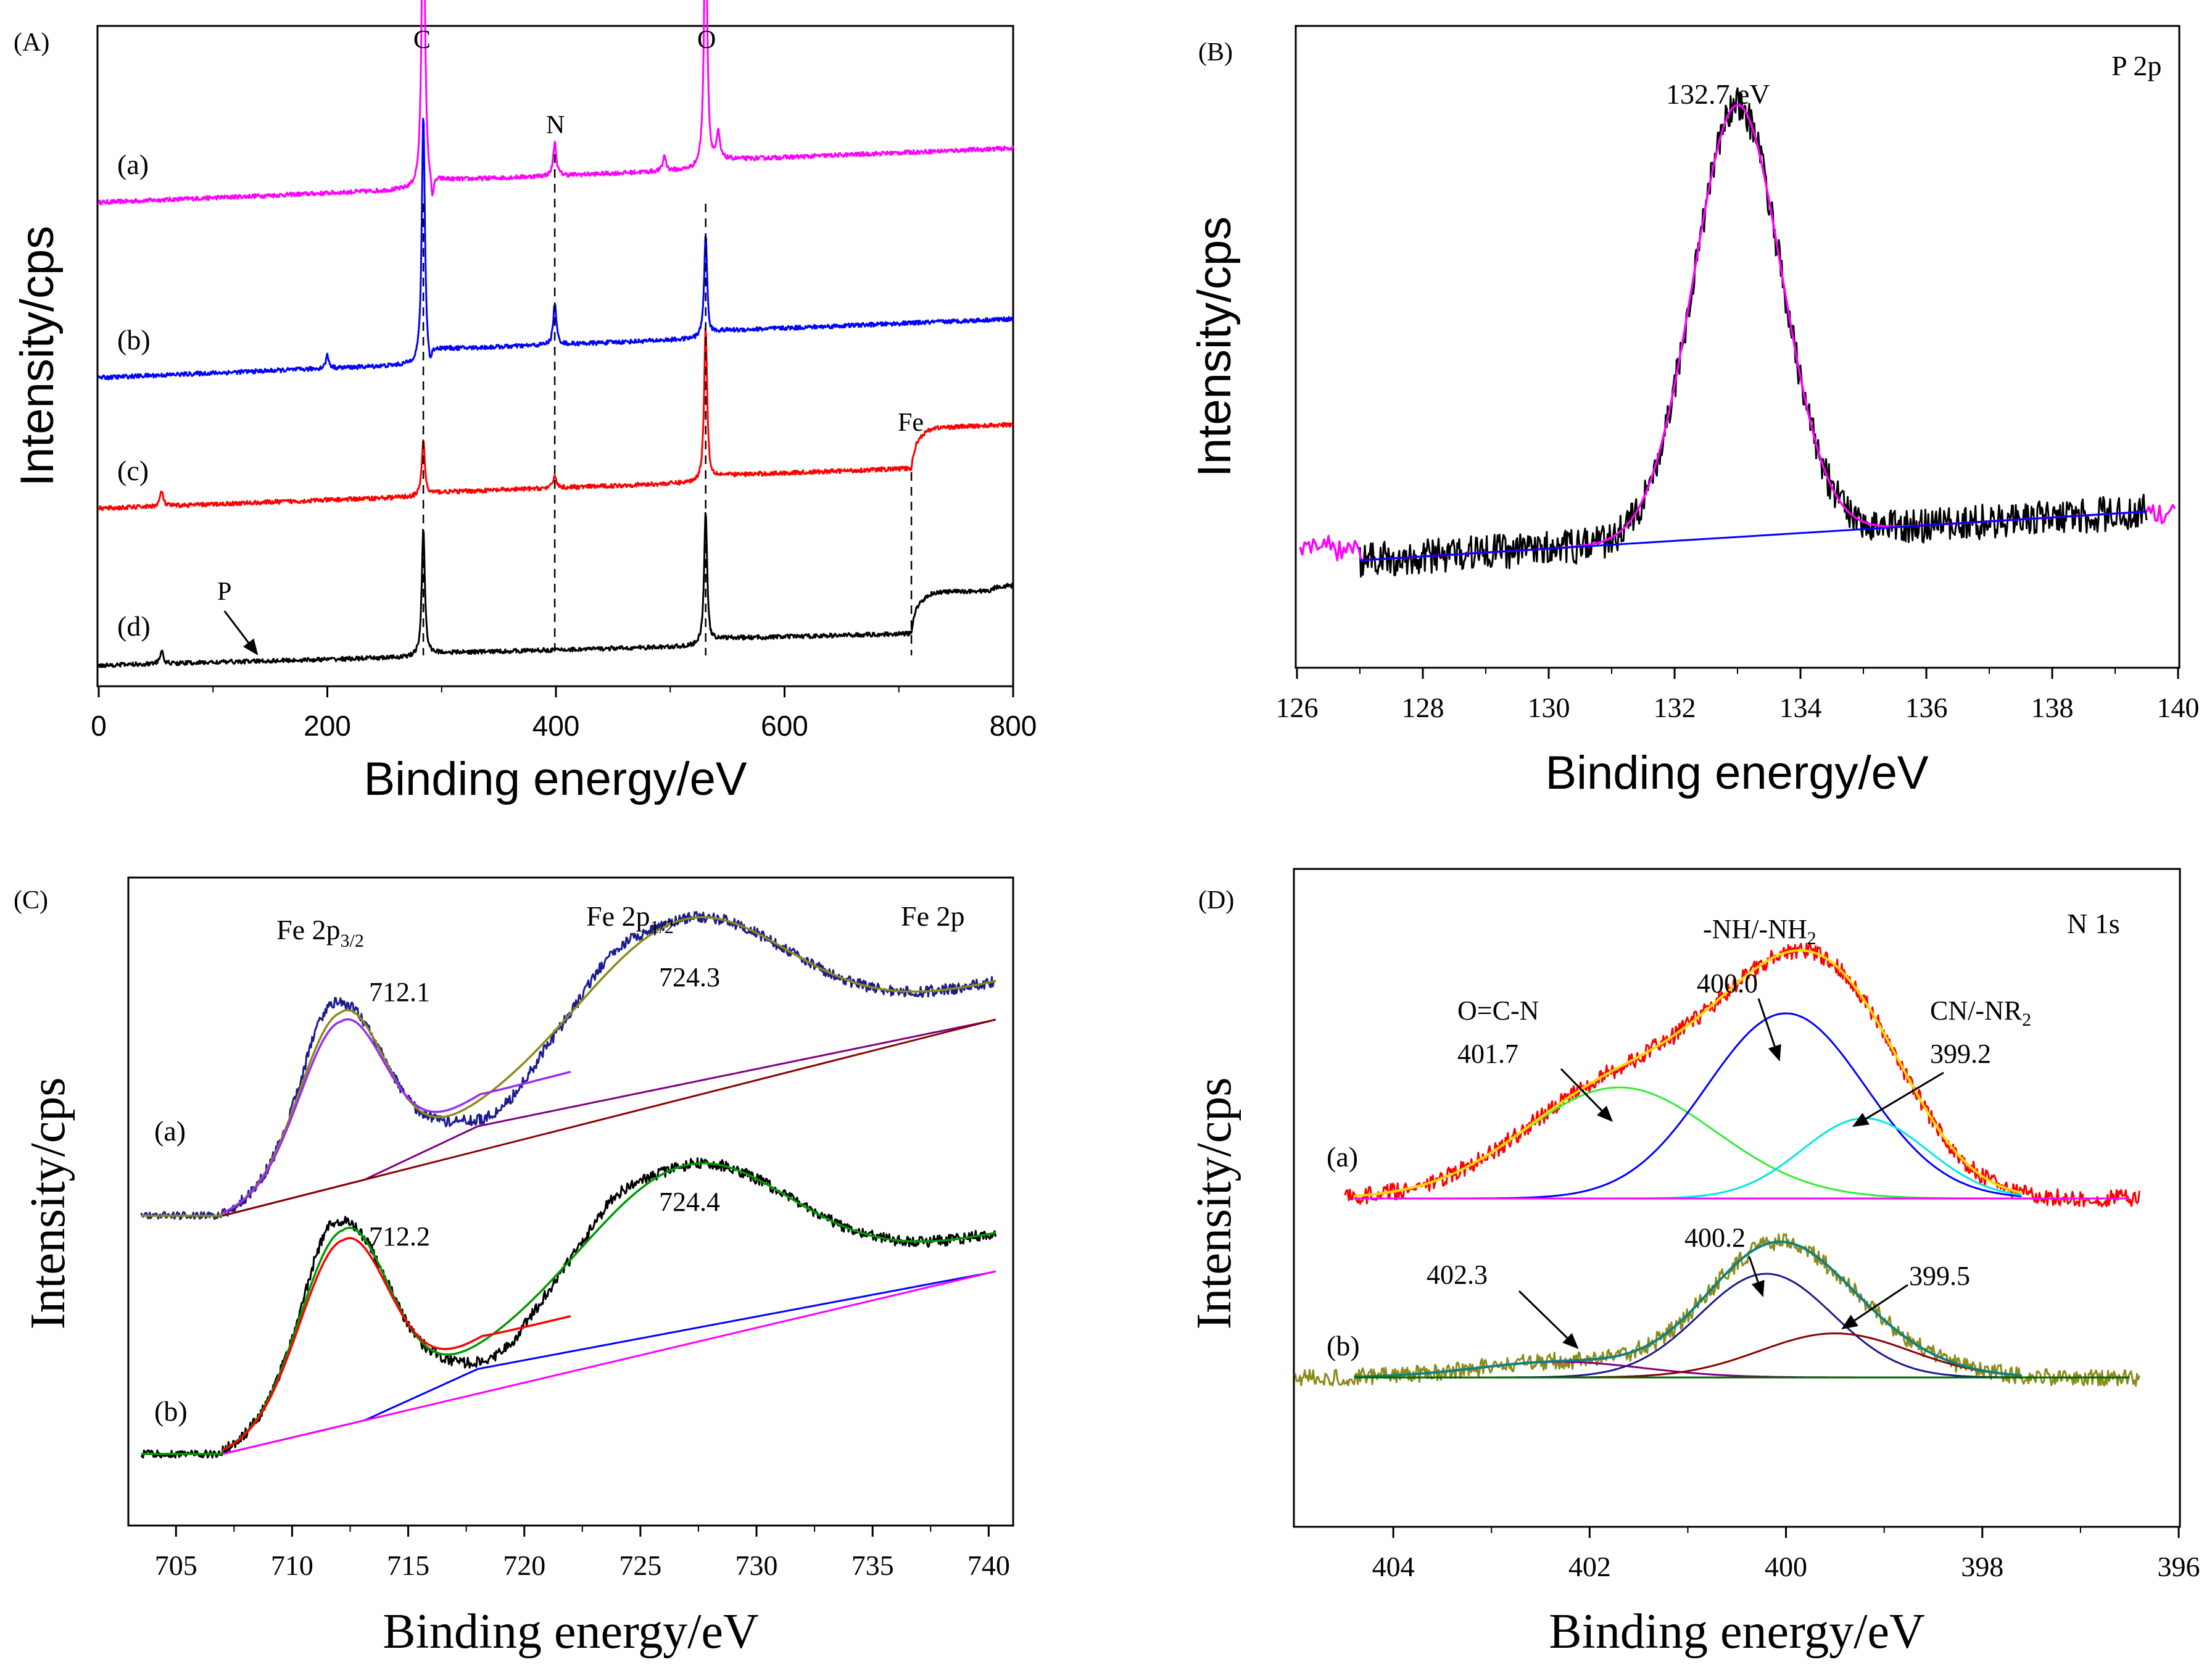 The image size is (2212, 1678). What do you see at coordinates (1737, 1632) in the screenshot?
I see `panel-d-x-axis-label: Binding energy/eV` at bounding box center [1737, 1632].